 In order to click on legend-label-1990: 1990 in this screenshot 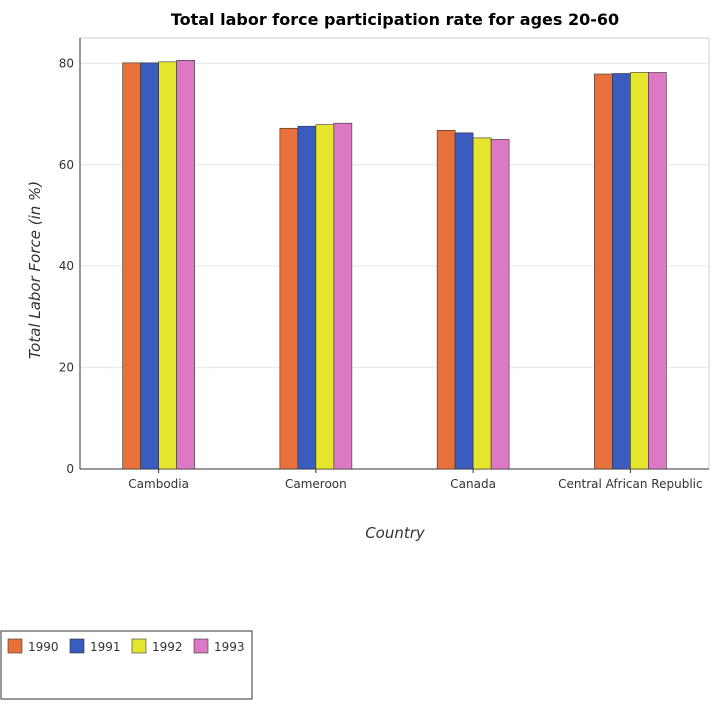, I will do `click(43, 647)`.